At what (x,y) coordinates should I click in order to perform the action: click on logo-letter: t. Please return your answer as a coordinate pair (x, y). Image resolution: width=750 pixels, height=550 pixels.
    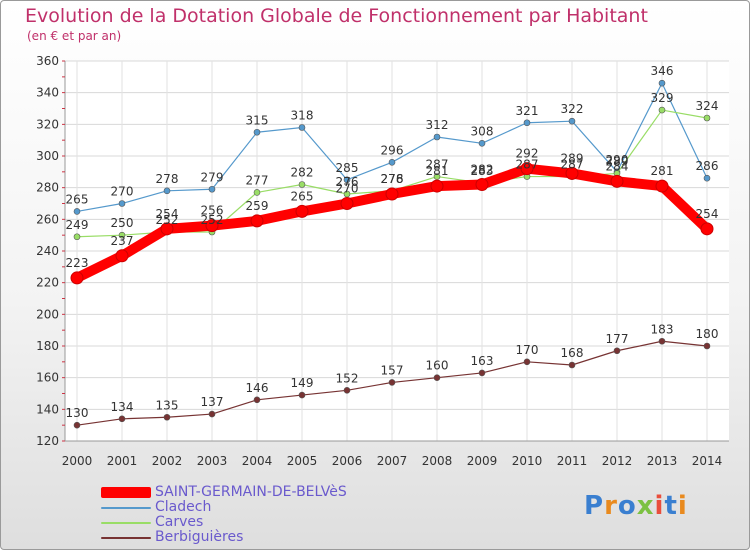
    Looking at the image, I should click on (671, 506).